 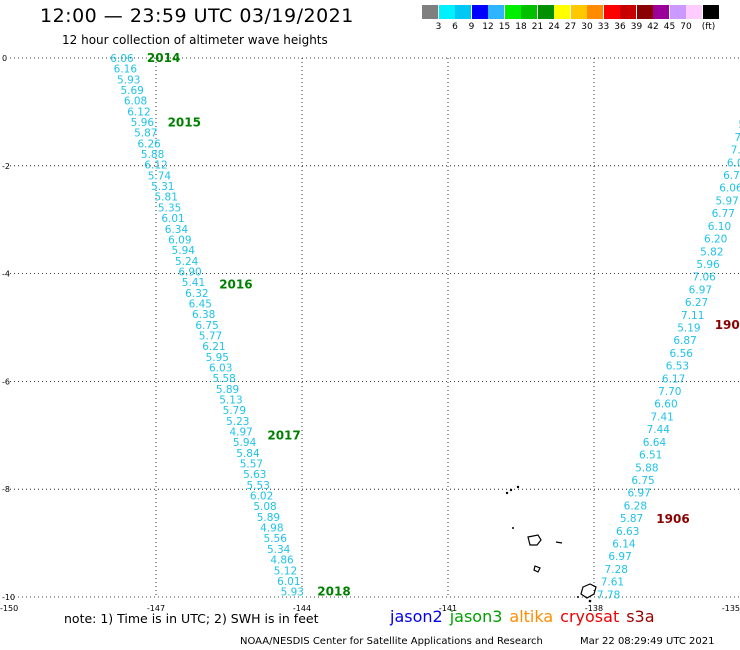 What do you see at coordinates (692, 316) in the screenshot?
I see `wave-height-label: 7.11` at bounding box center [692, 316].